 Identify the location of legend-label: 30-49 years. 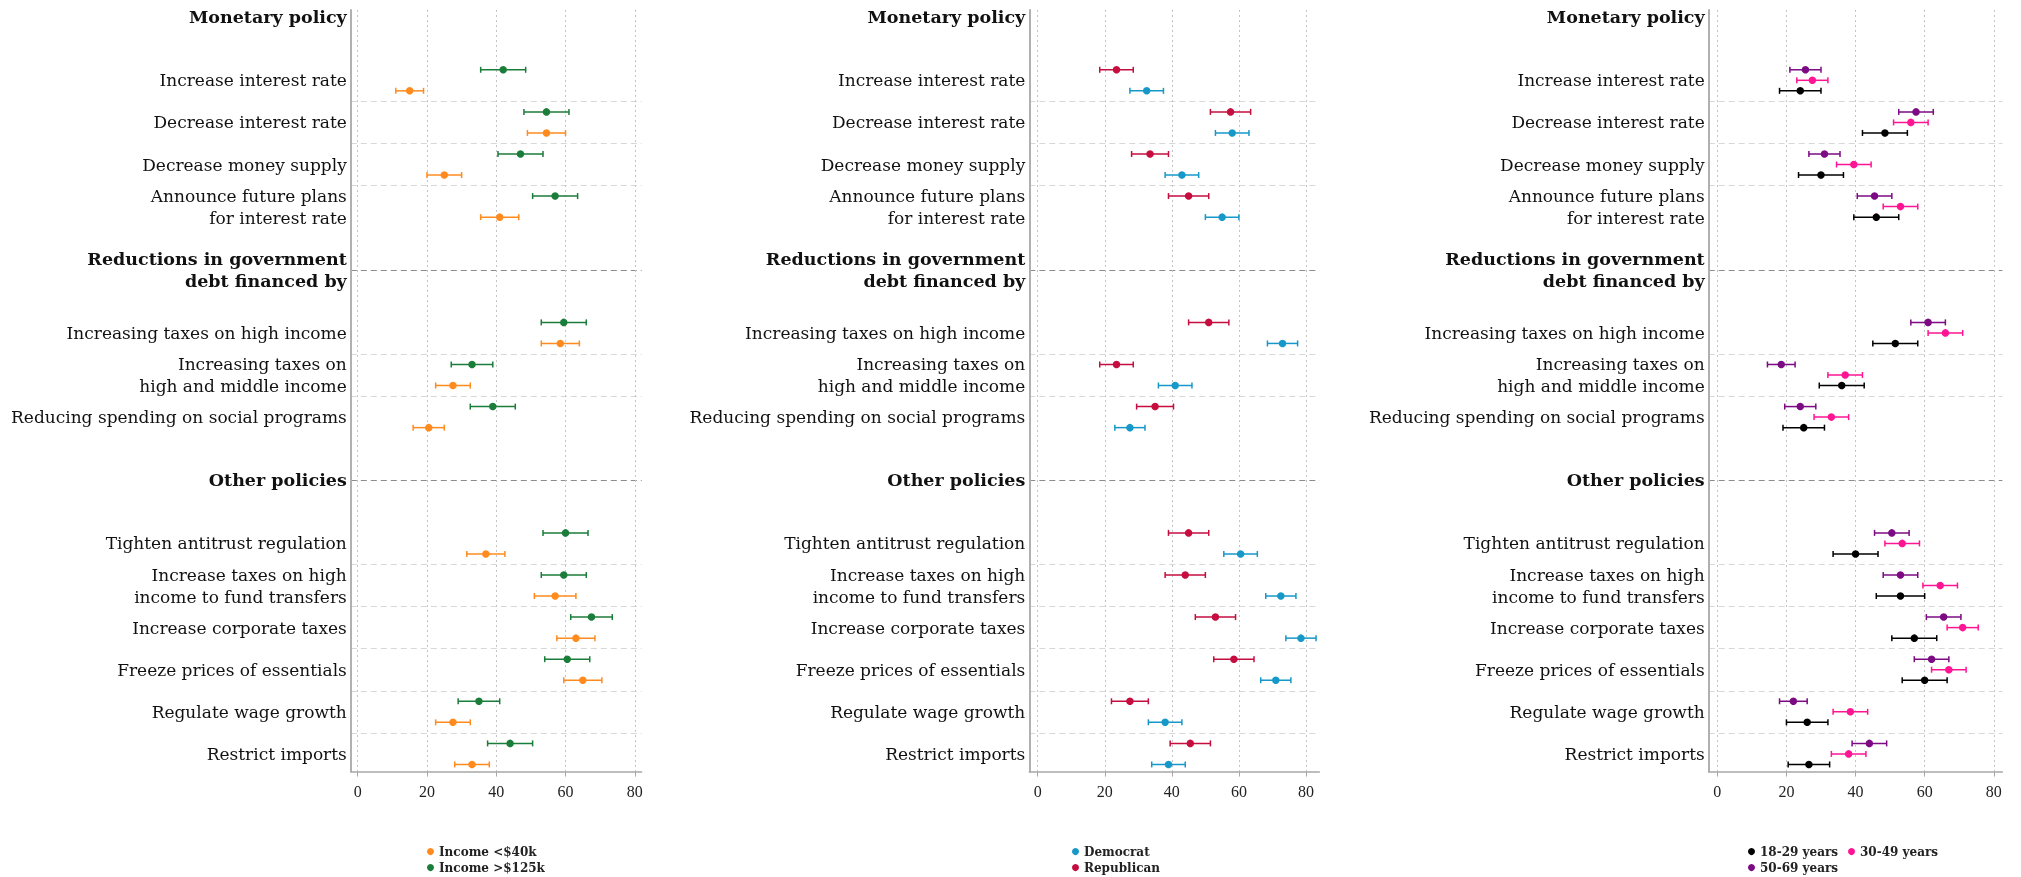
(1899, 851).